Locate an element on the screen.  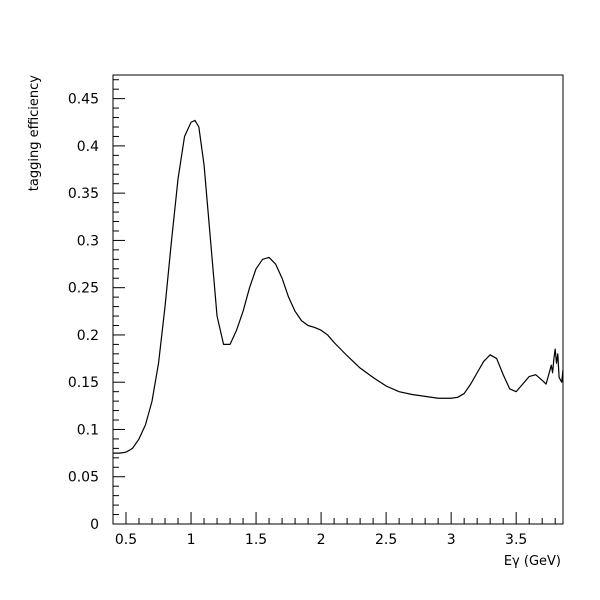
y-tick-label: 0.25 is located at coordinates (83, 289).